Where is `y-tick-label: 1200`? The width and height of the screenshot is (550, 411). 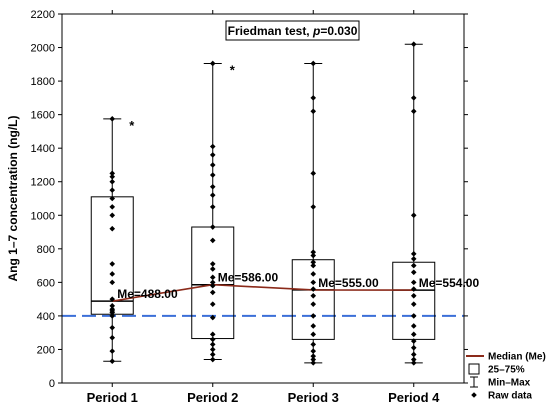
y-tick-label: 1200 is located at coordinates (43, 183).